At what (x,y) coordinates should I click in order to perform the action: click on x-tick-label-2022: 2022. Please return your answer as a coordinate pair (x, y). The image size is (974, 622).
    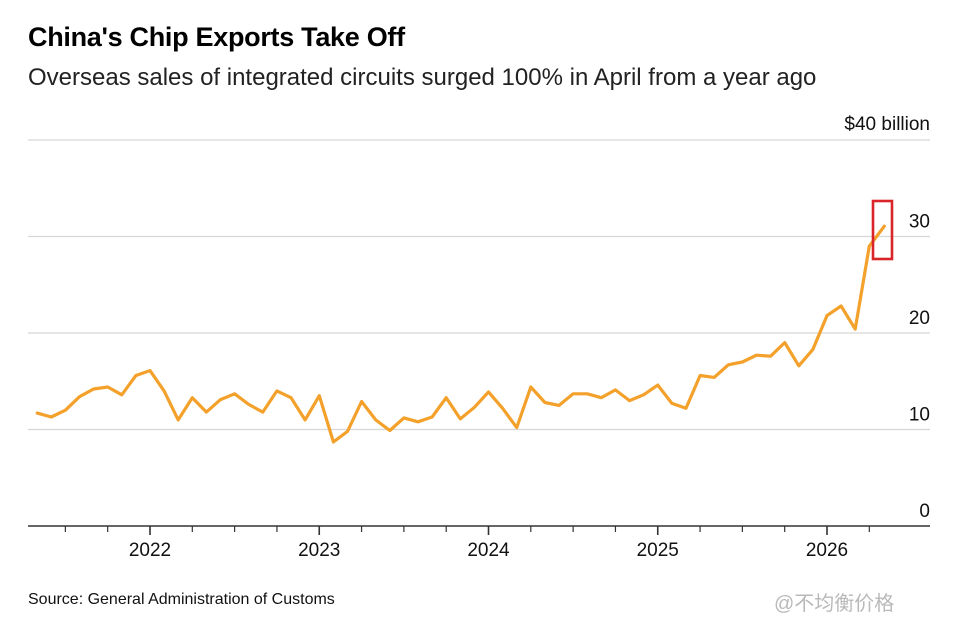
    Looking at the image, I should click on (150, 550).